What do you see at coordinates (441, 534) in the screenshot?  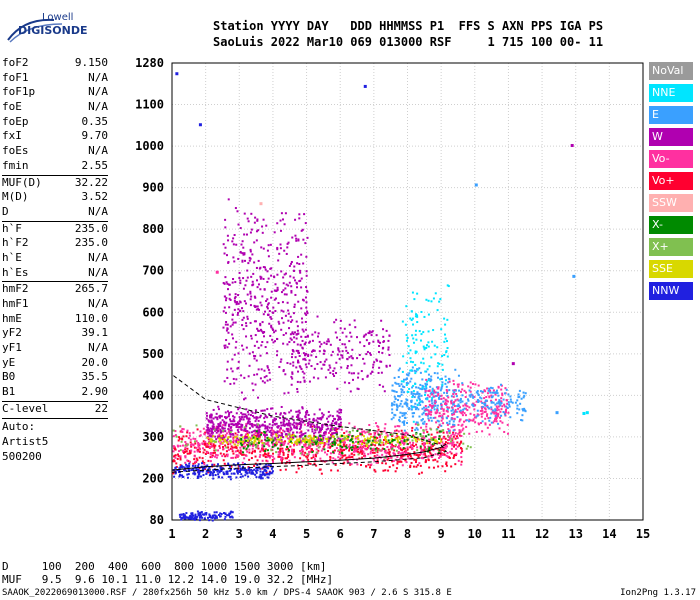 I see `x-tick-label: 9` at bounding box center [441, 534].